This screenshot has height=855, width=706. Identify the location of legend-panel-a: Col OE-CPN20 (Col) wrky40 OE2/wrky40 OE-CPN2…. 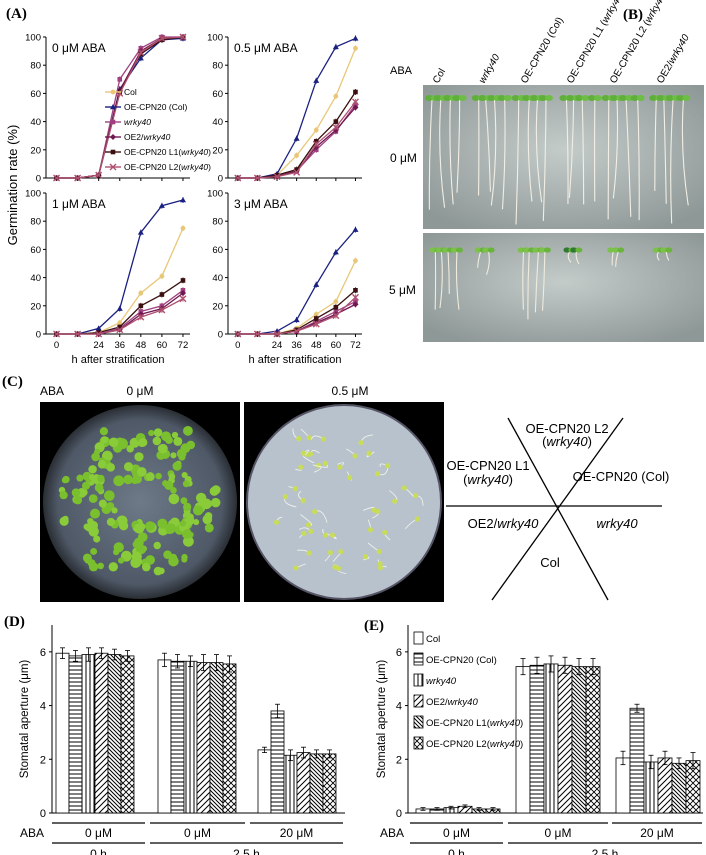
(158, 129).